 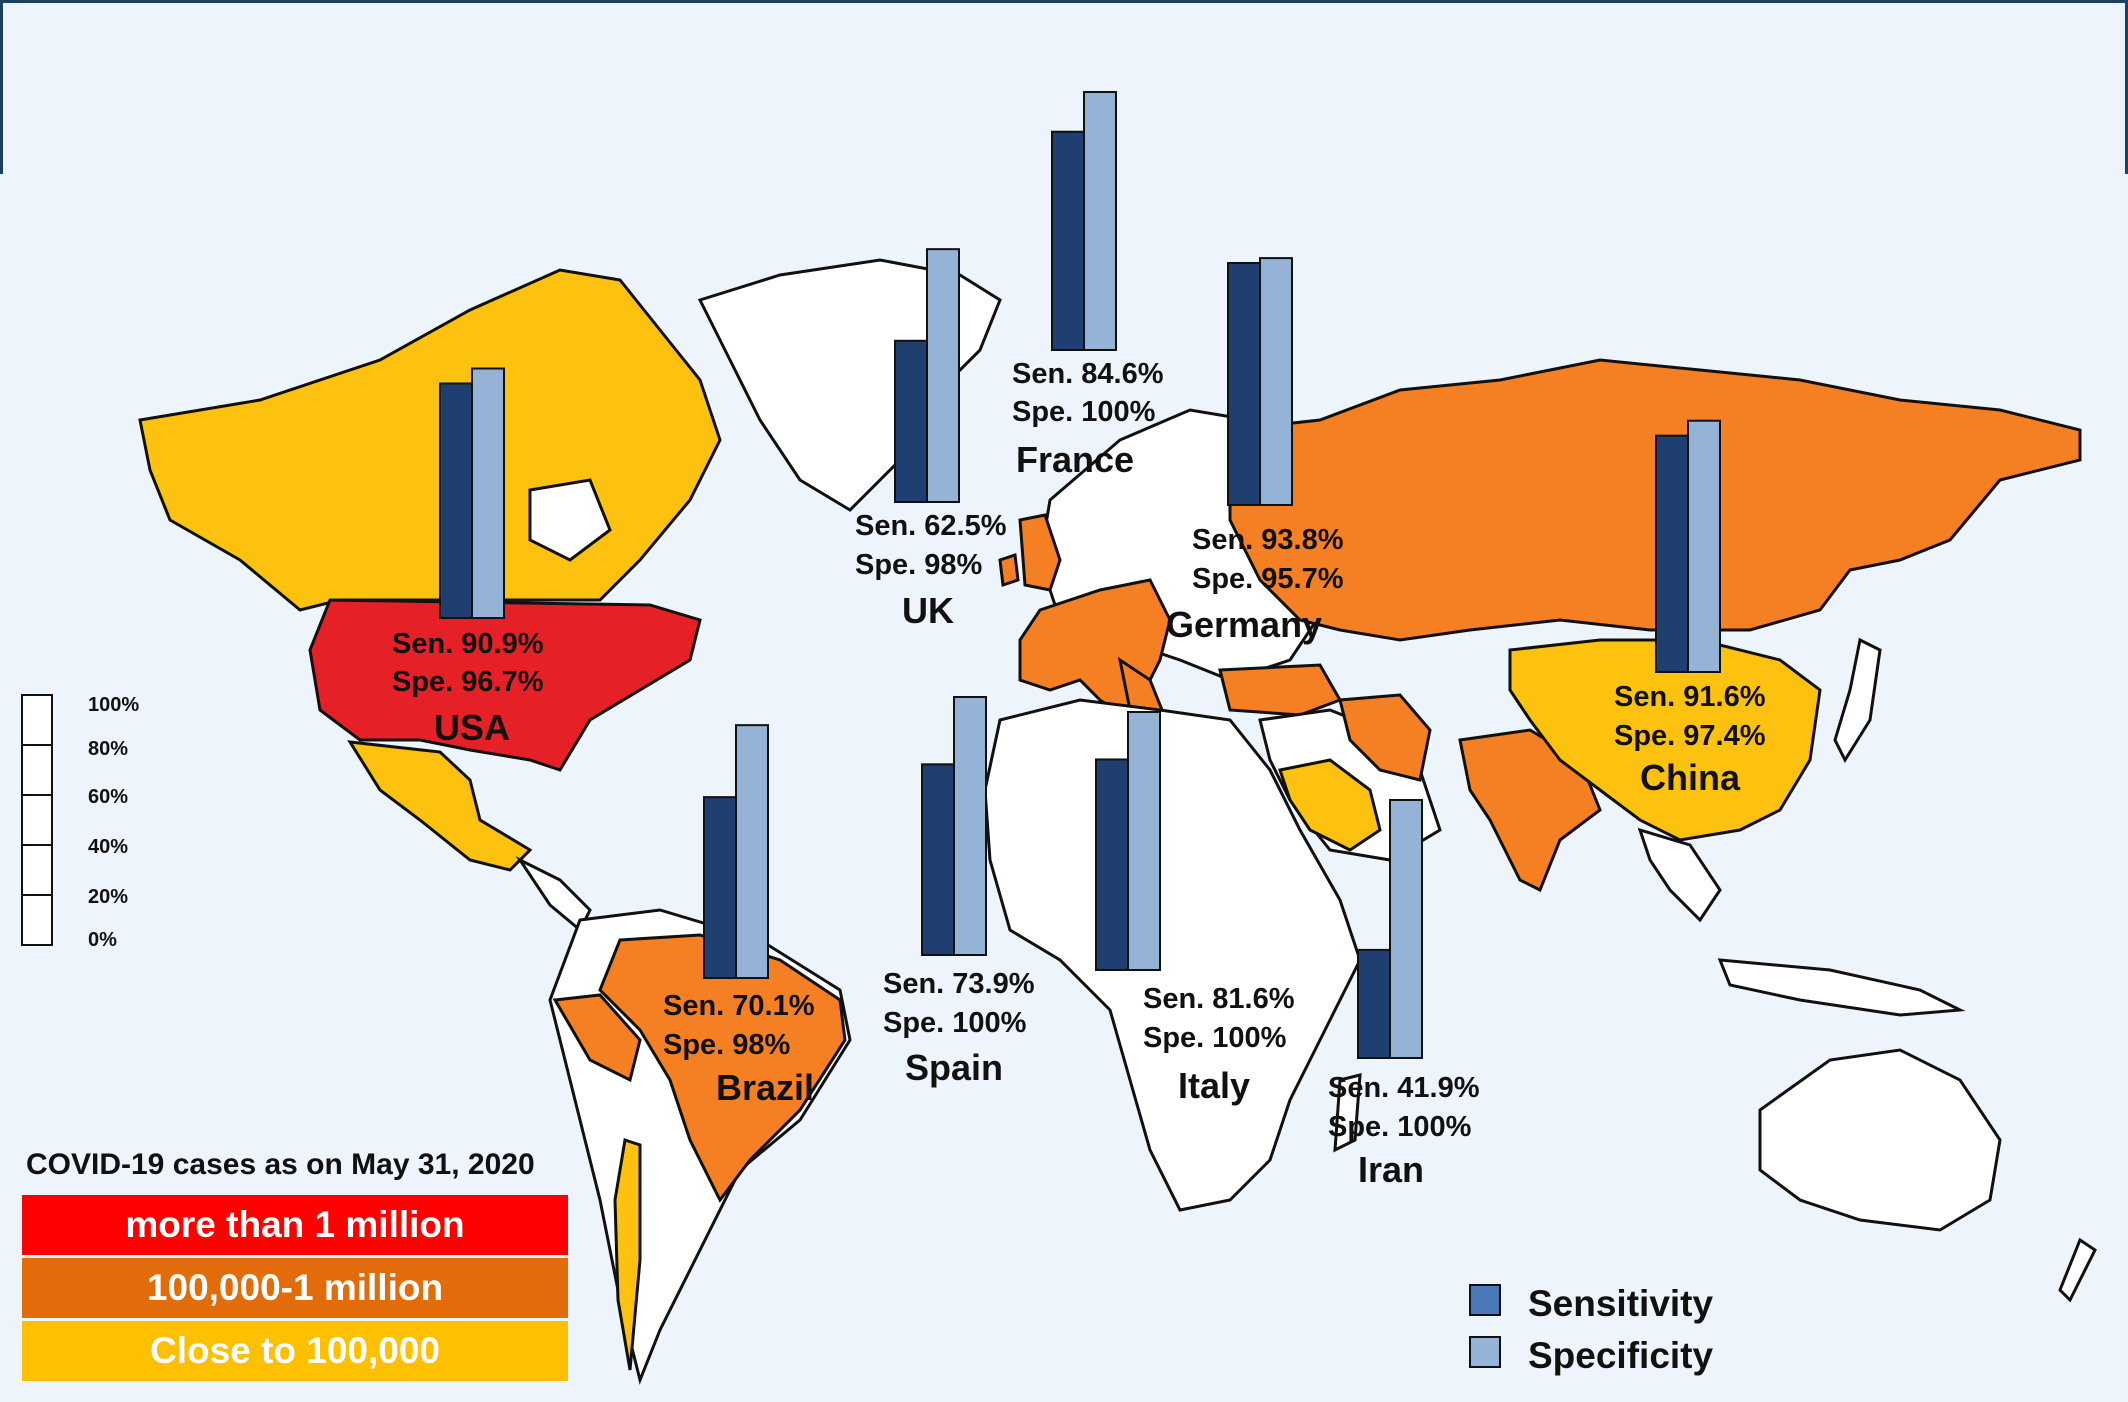 I want to click on china-name-label: China, so click(x=1690, y=777).